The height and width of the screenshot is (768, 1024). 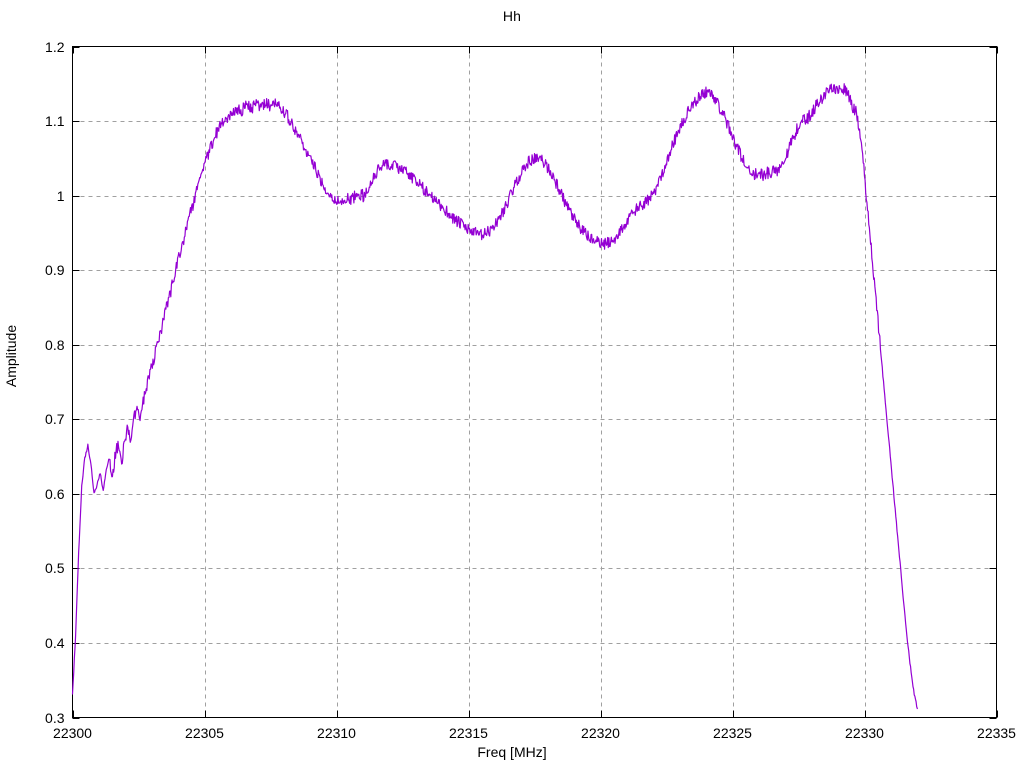 What do you see at coordinates (55, 493) in the screenshot?
I see `y-tick-label: 0.6` at bounding box center [55, 493].